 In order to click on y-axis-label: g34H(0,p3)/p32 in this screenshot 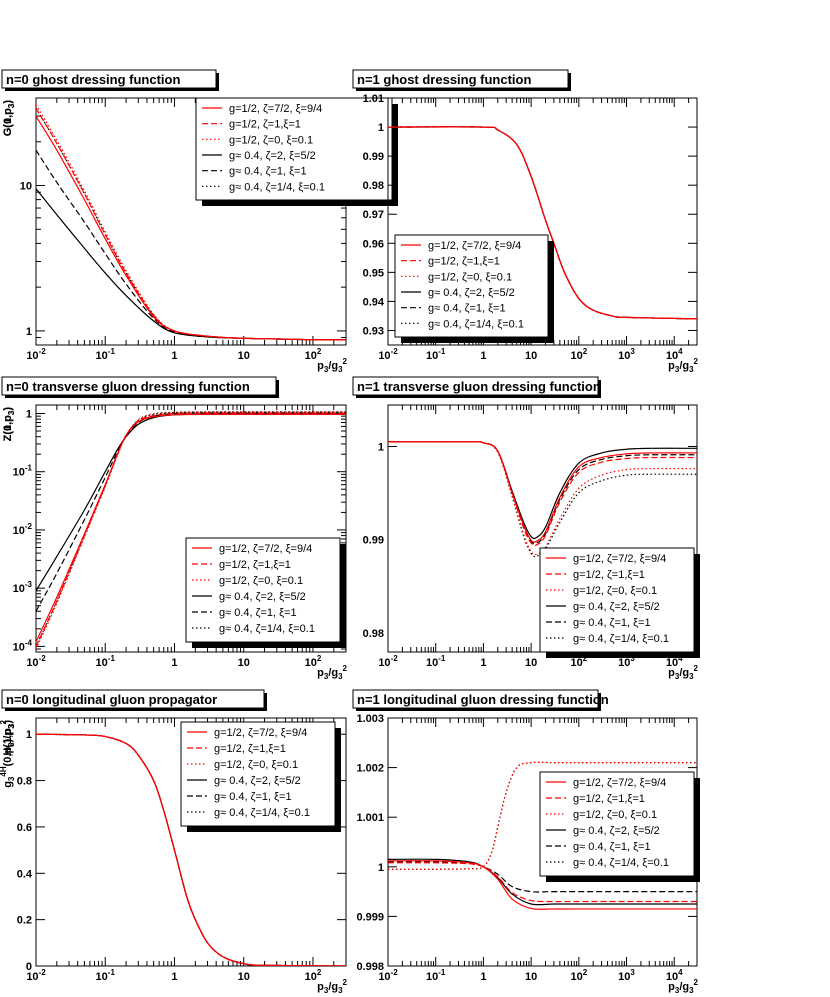, I will do `click(8, 753)`.